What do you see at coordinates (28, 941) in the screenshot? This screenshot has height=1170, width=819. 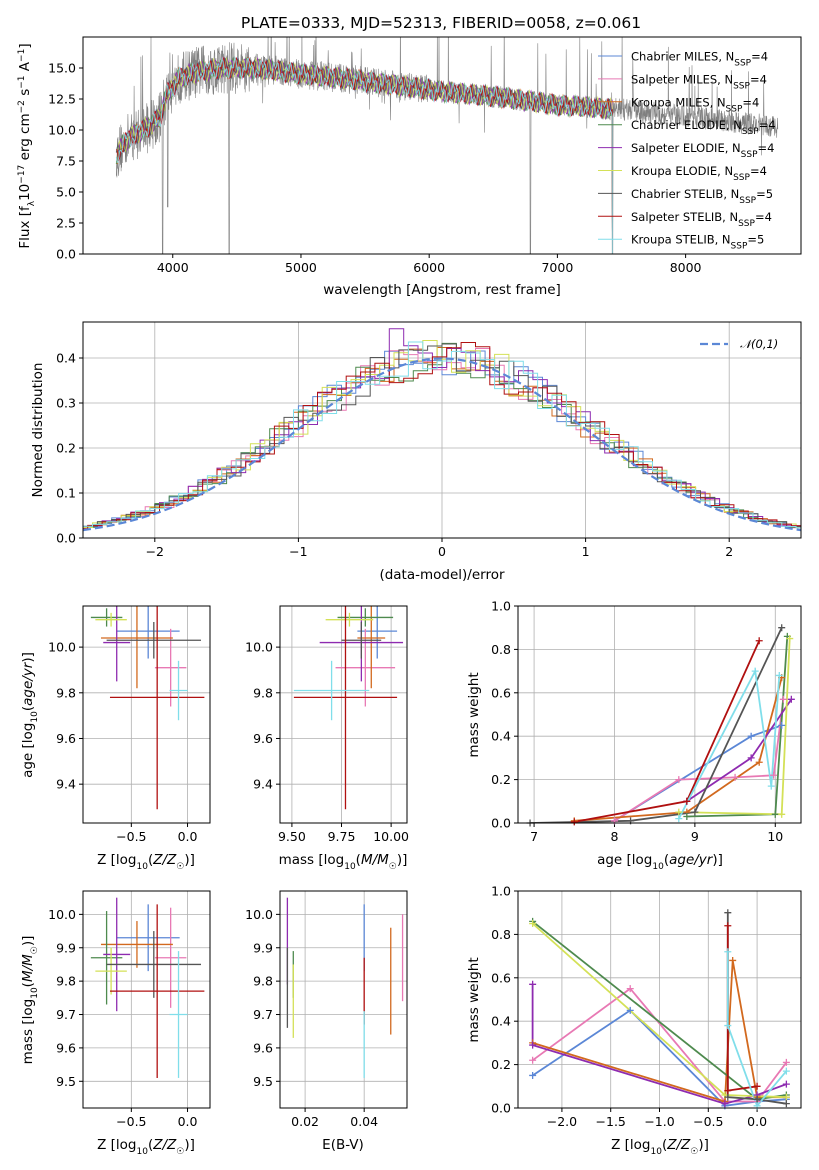 I see `y-axis-label-part: )]` at bounding box center [28, 941].